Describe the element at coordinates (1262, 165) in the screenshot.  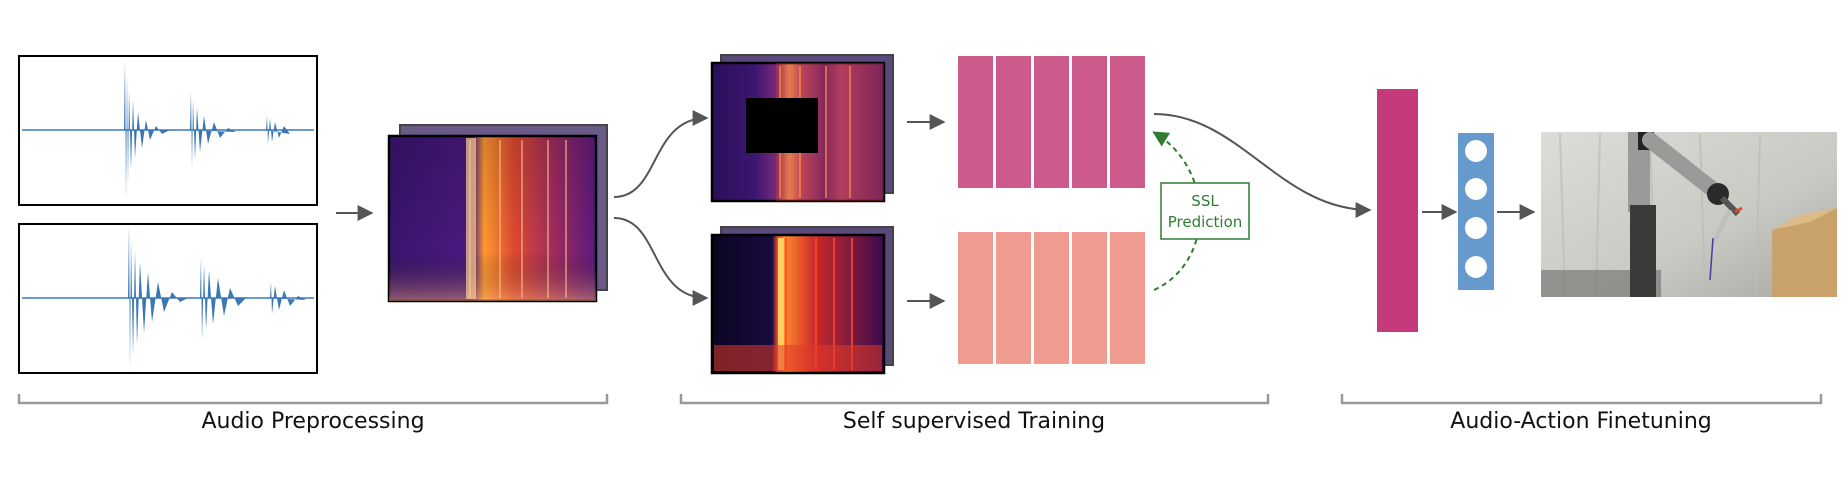
I see `arrow-to-embedding` at that location.